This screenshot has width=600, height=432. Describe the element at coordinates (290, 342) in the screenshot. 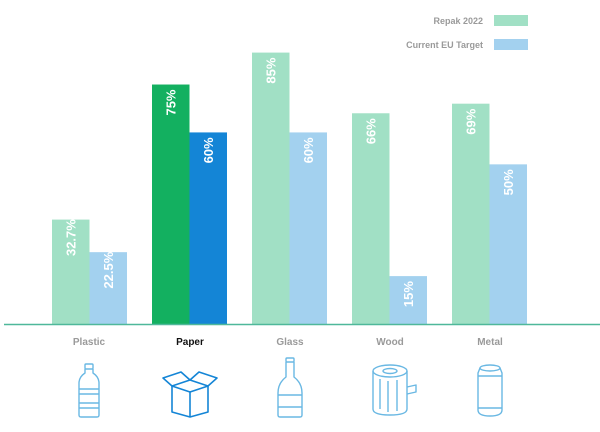

I see `category-label-glass: Glass` at that location.